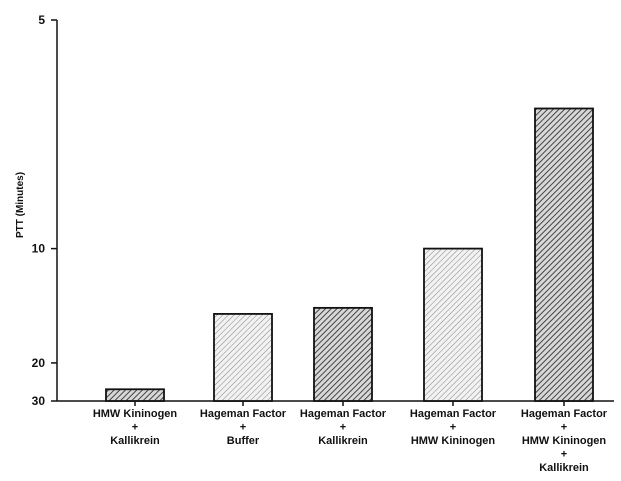 The width and height of the screenshot is (621, 481). What do you see at coordinates (564, 441) in the screenshot?
I see `category-label-5: Hageman Factor + HMW Kininogen + Kallikrein` at bounding box center [564, 441].